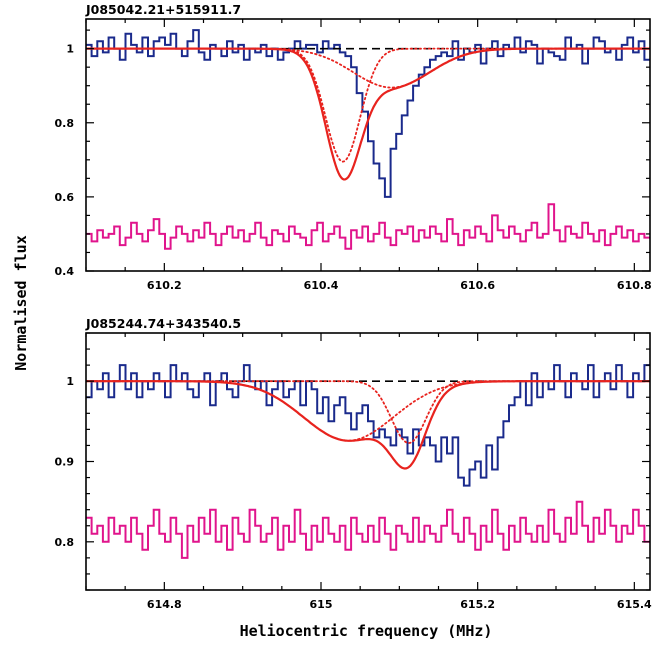 Image resolution: width=671 pixels, height=646 pixels. I want to click on total-fit, so click(368, 425).